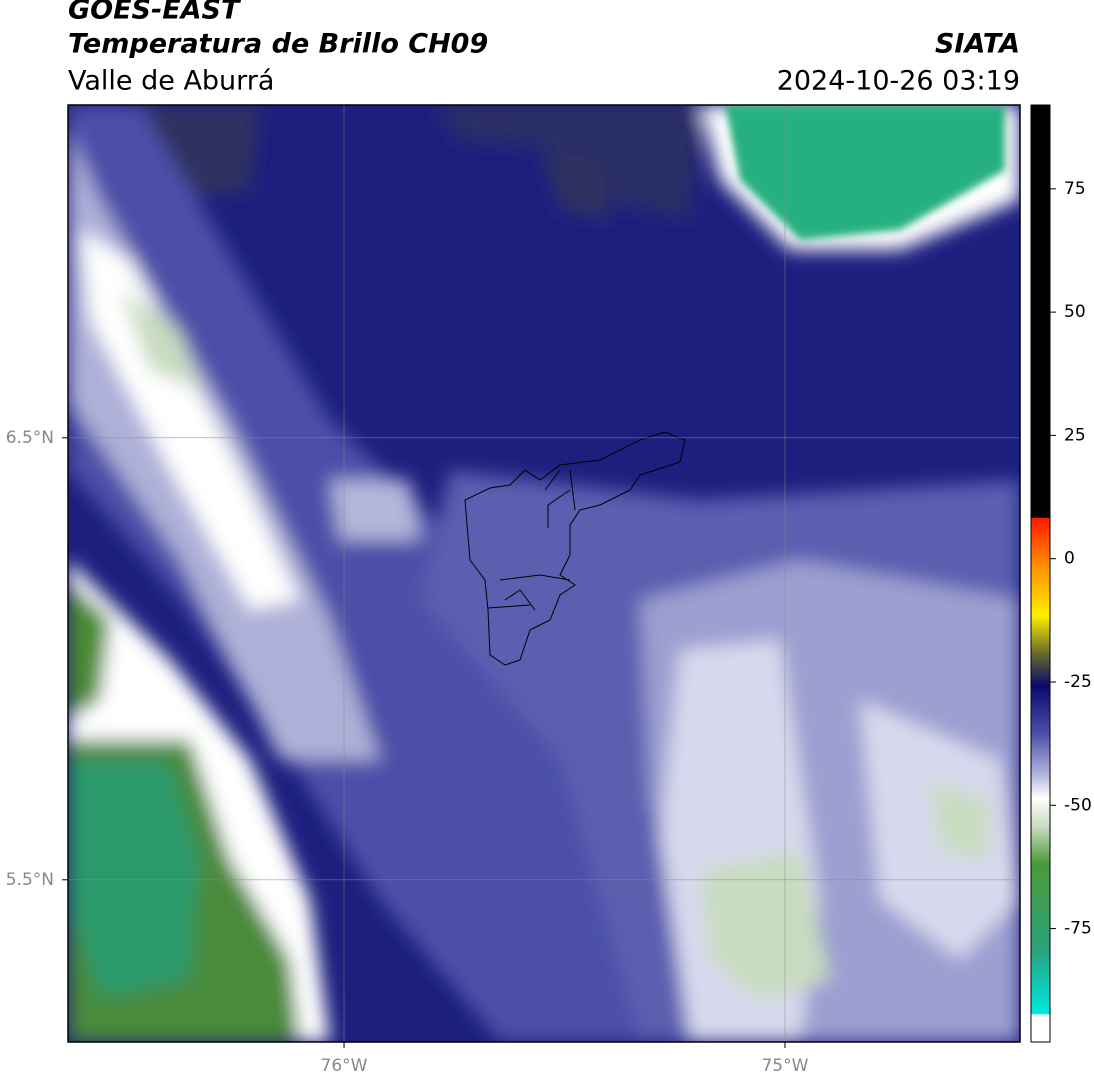 This screenshot has height=1082, width=1094. Describe the element at coordinates (977, 44) in the screenshot. I see `source: SIATA` at that location.